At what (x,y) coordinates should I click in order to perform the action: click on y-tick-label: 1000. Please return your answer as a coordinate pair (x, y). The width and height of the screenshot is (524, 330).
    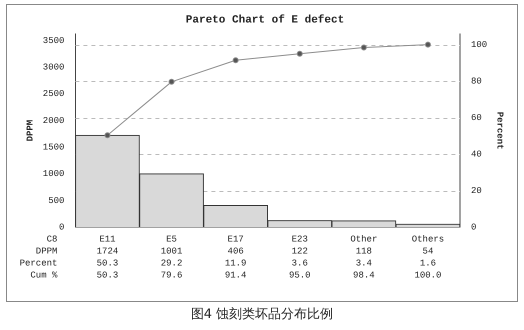
    Looking at the image, I should click on (53, 174).